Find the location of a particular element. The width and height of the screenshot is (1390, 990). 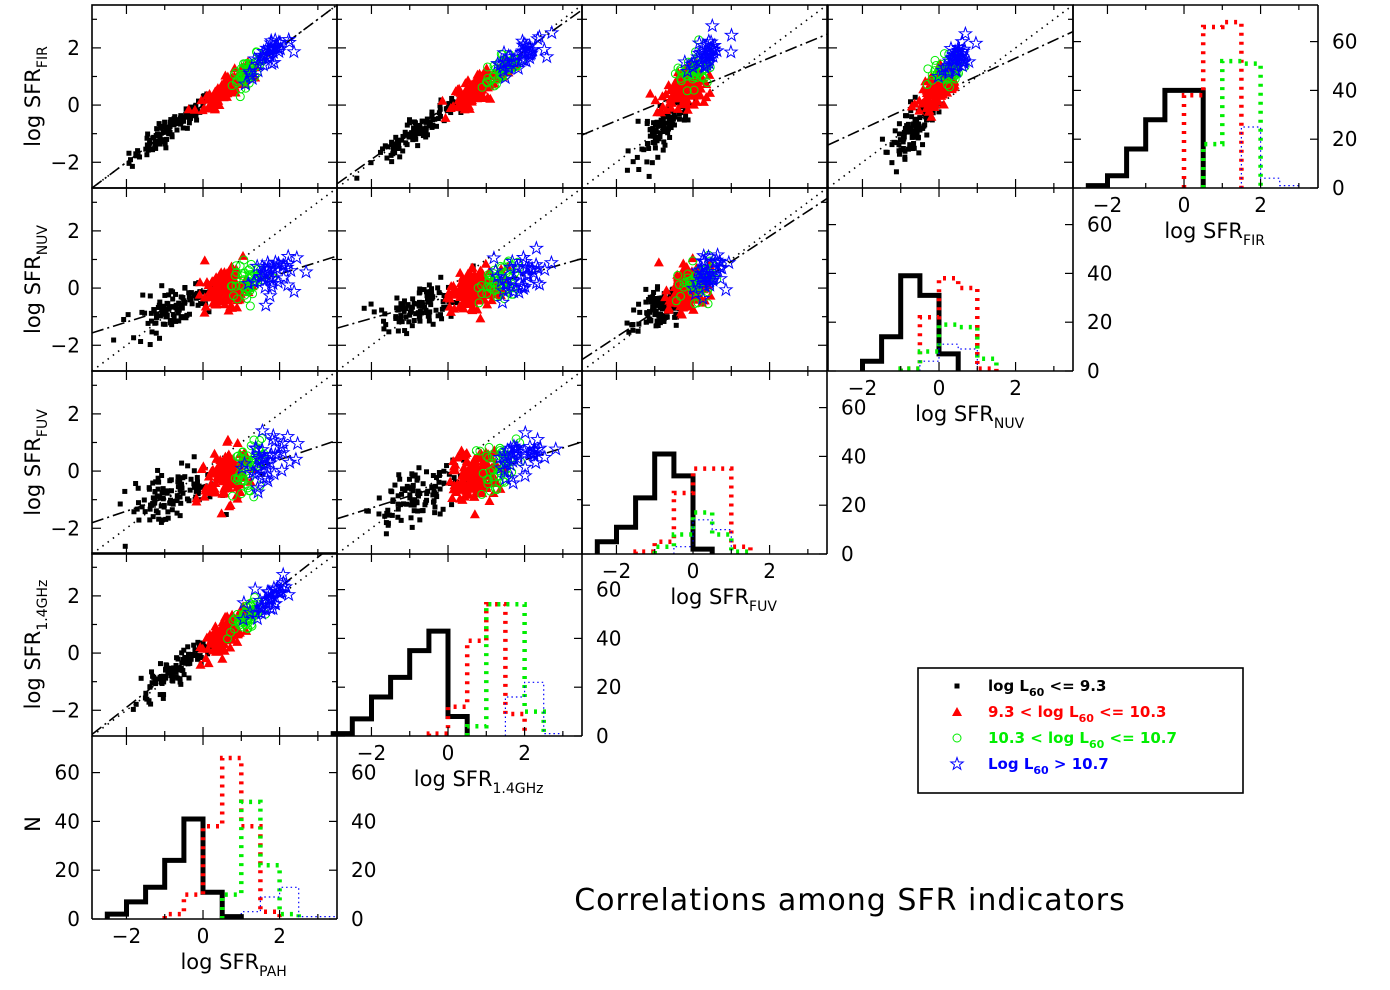

hist-y-tick-label: 0 is located at coordinates (1338, 188).